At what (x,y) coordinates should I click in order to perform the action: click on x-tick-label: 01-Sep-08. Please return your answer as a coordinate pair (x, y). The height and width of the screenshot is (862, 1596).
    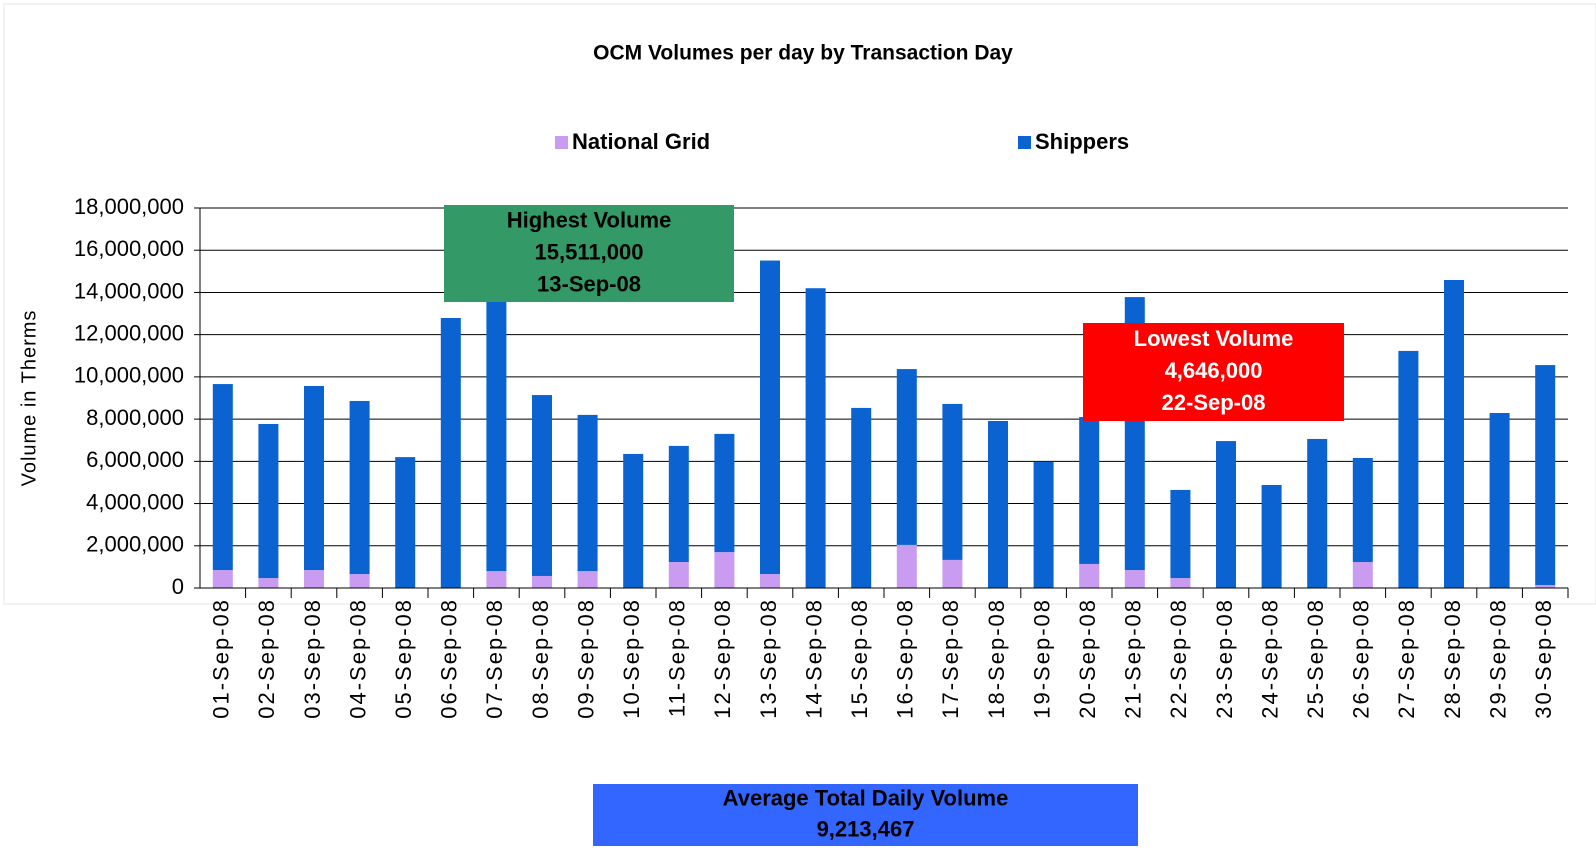
    Looking at the image, I should click on (221, 658).